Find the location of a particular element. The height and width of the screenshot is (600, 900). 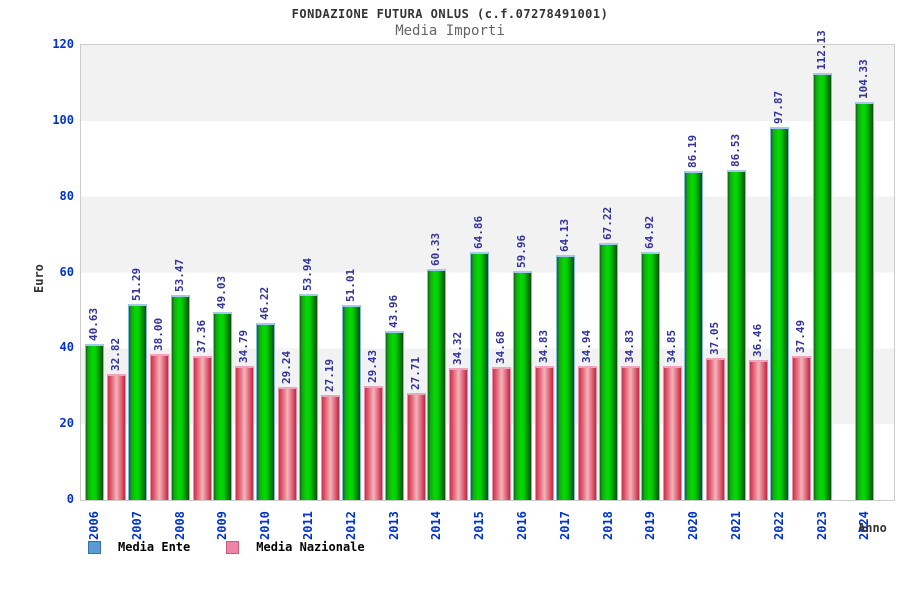

x-tick-label-2006: 2006 is located at coordinates (94, 525).